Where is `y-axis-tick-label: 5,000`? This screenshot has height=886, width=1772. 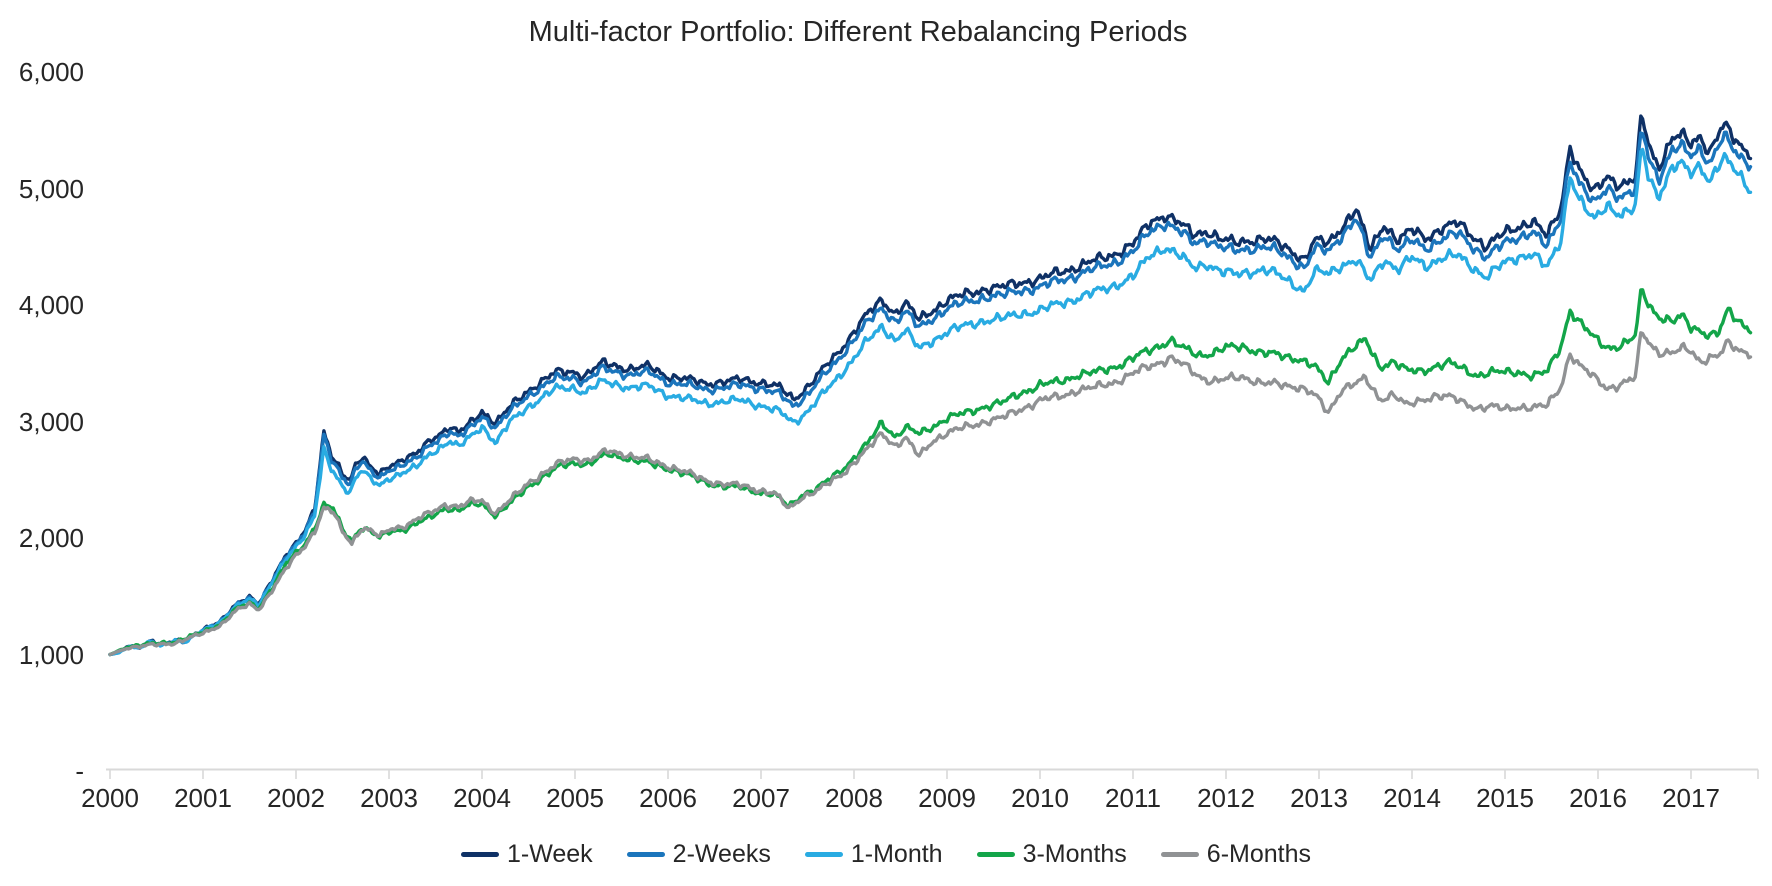
y-axis-tick-label: 5,000 is located at coordinates (51, 188).